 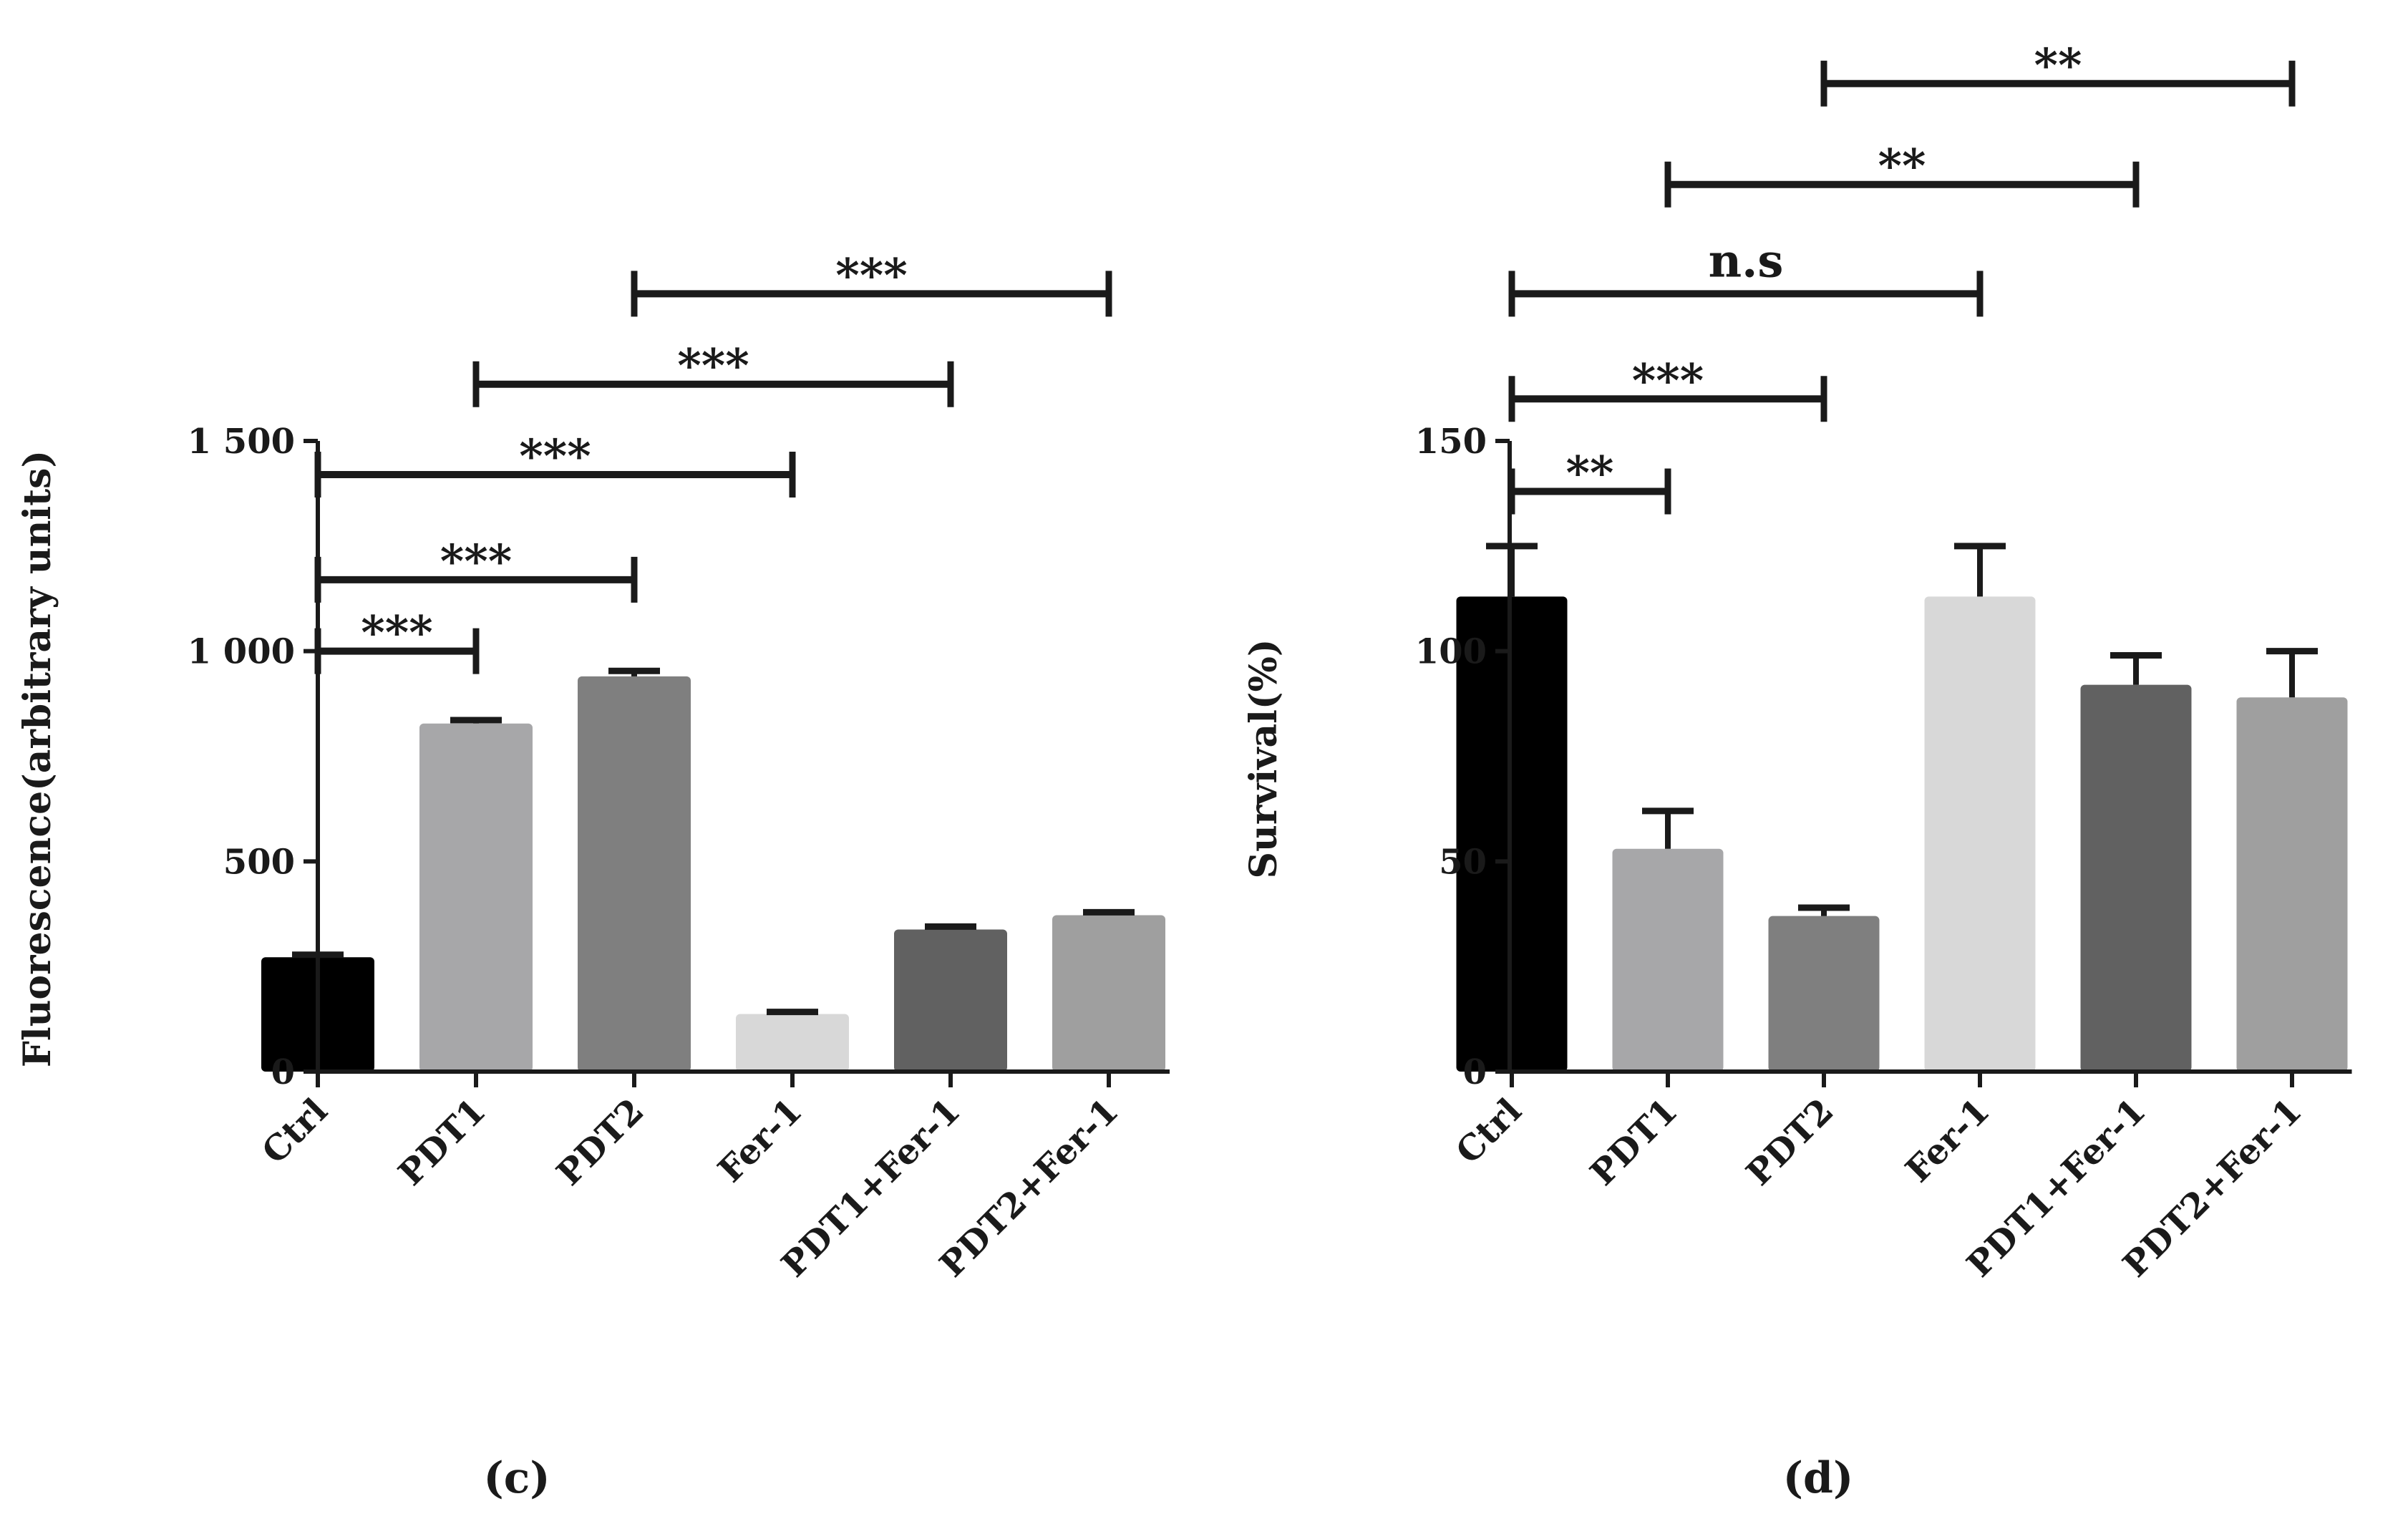 I want to click on x-tick-label-d-0: Ctrl, so click(x=1488, y=1131).